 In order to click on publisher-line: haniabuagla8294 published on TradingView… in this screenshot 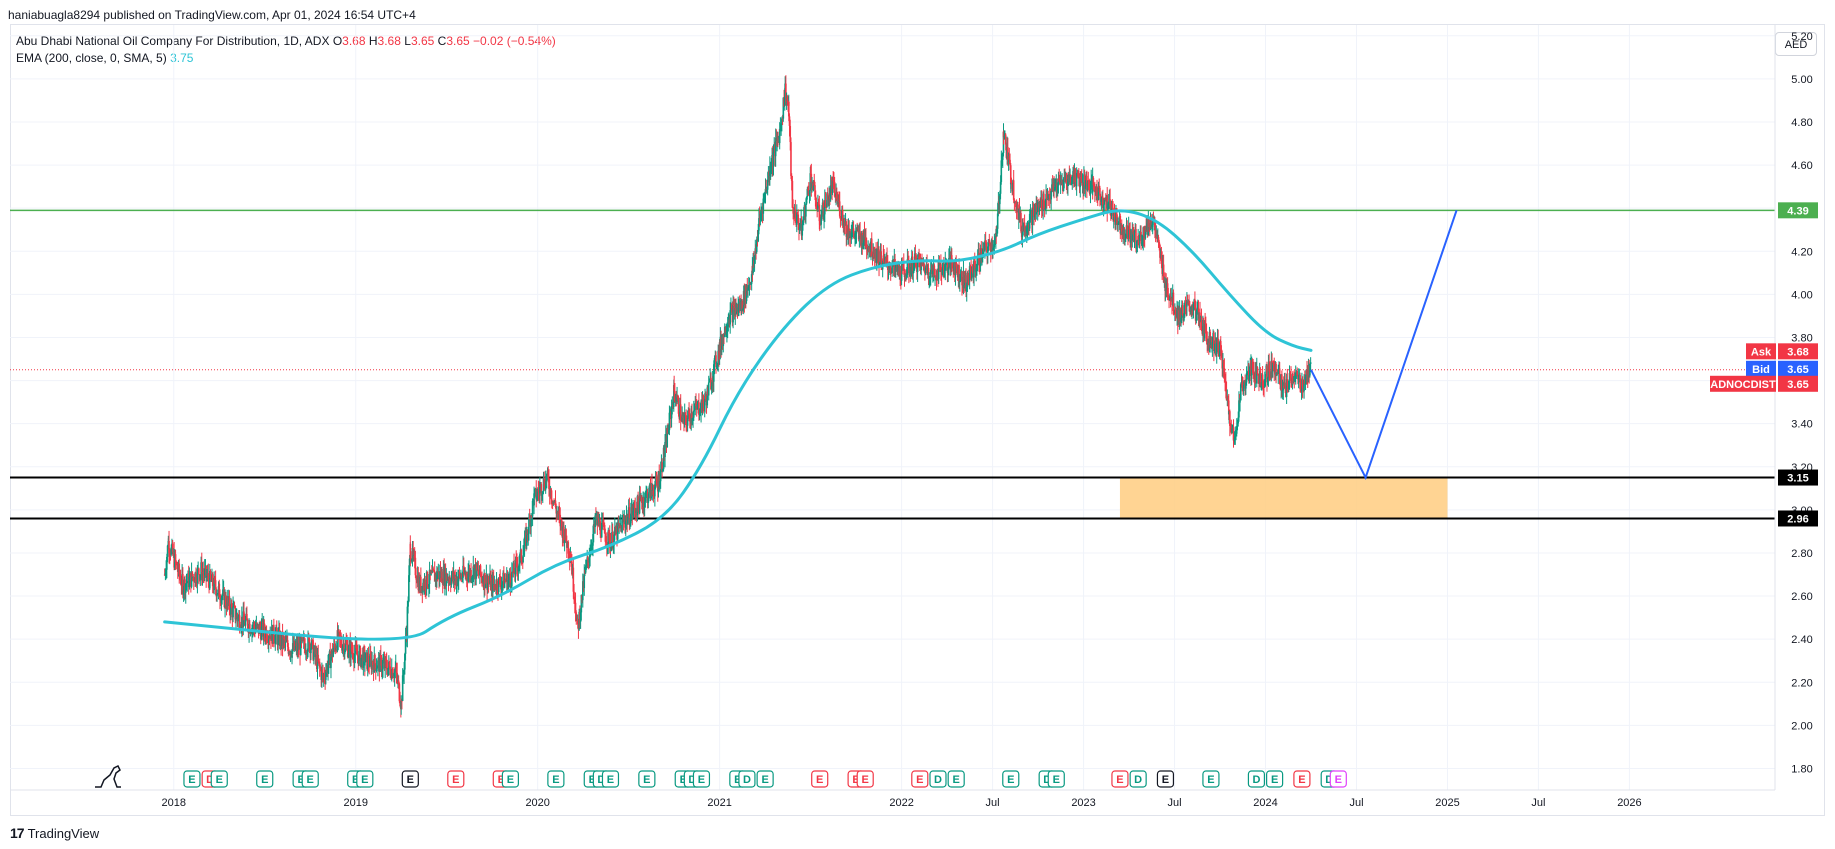, I will do `click(212, 15)`.